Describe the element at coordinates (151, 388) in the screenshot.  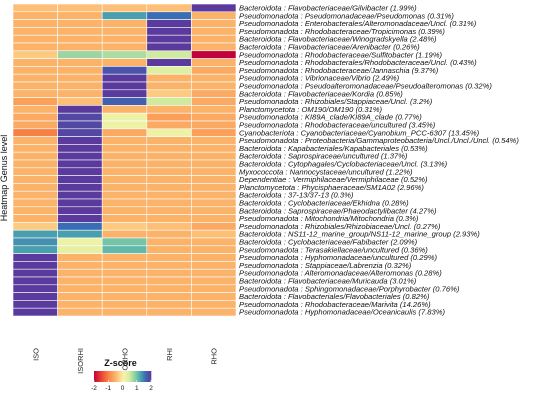
I see `legend-tick-label: 2` at that location.